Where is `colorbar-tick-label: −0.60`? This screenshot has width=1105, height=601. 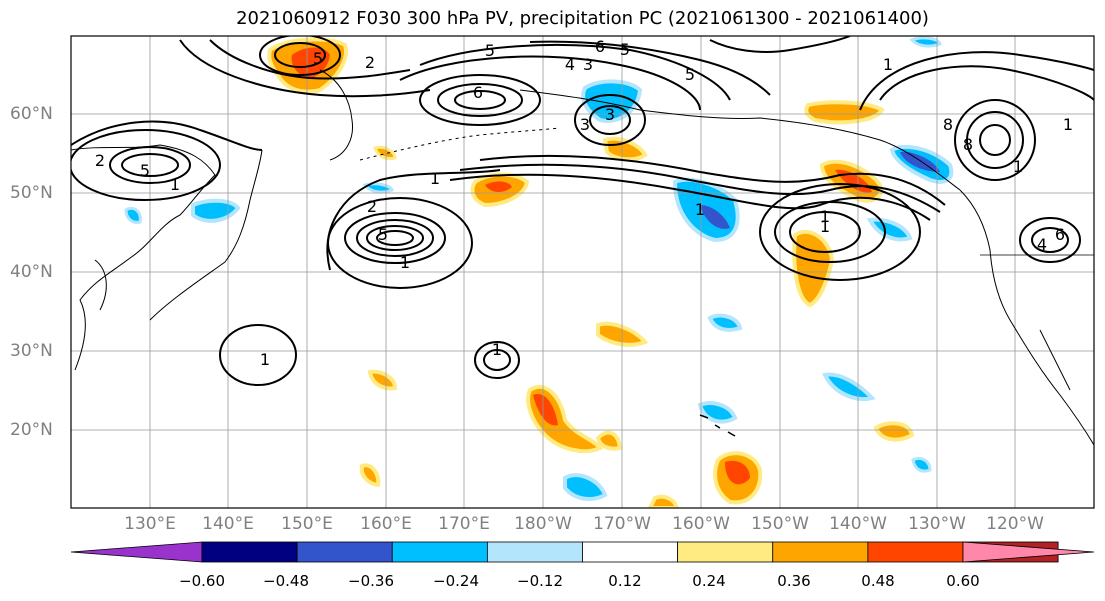 colorbar-tick-label: −0.60 is located at coordinates (202, 581).